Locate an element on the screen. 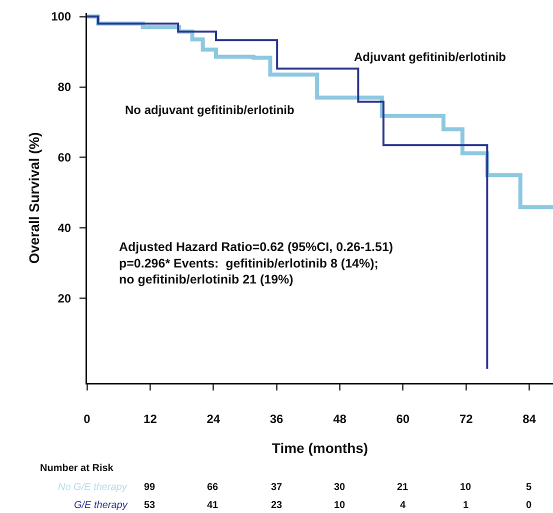 The width and height of the screenshot is (553, 513). y-tick-label: 80 is located at coordinates (65, 87).